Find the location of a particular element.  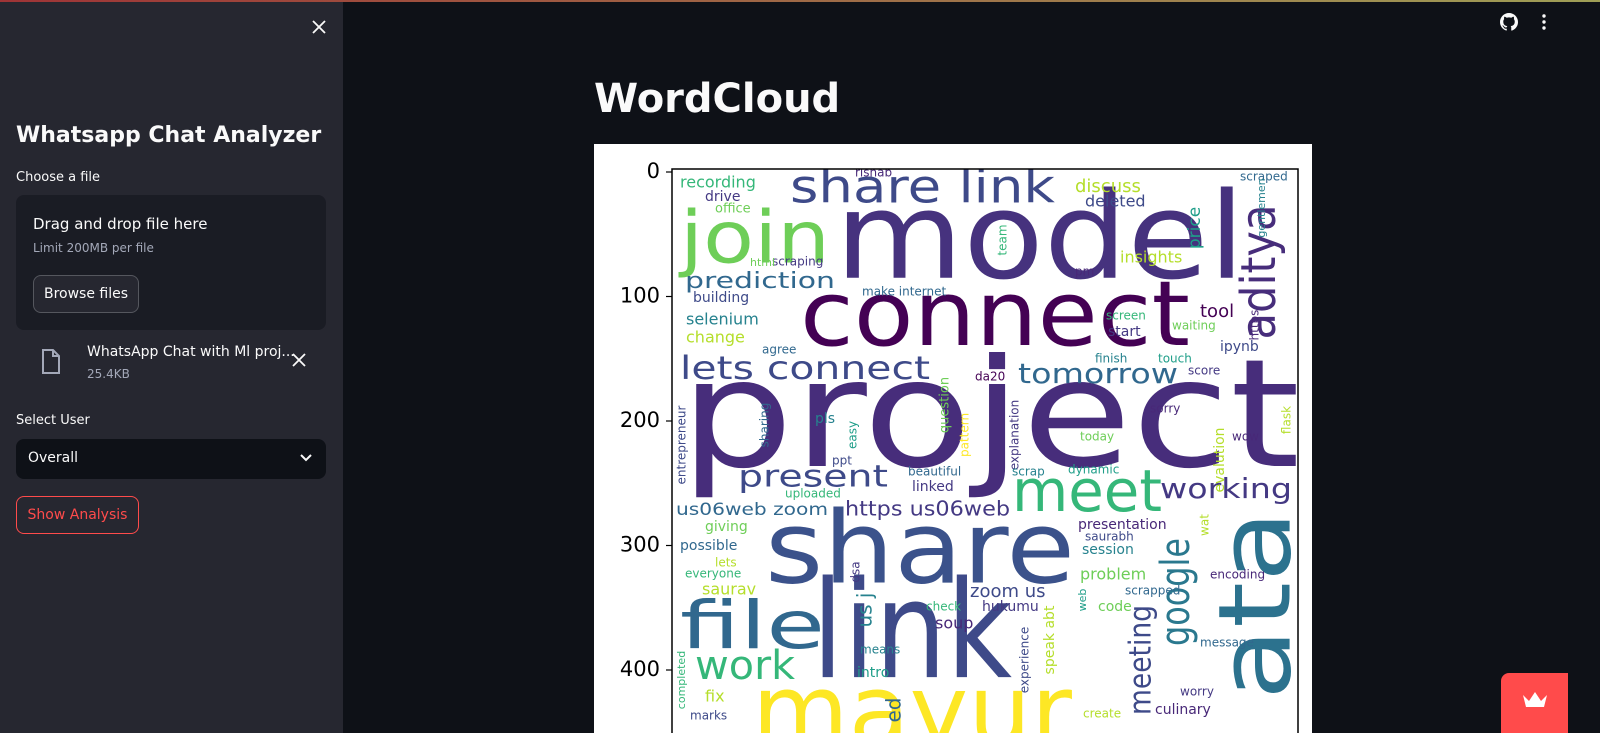

dropzone-text: Drag and drop file here is located at coordinates (120, 224).